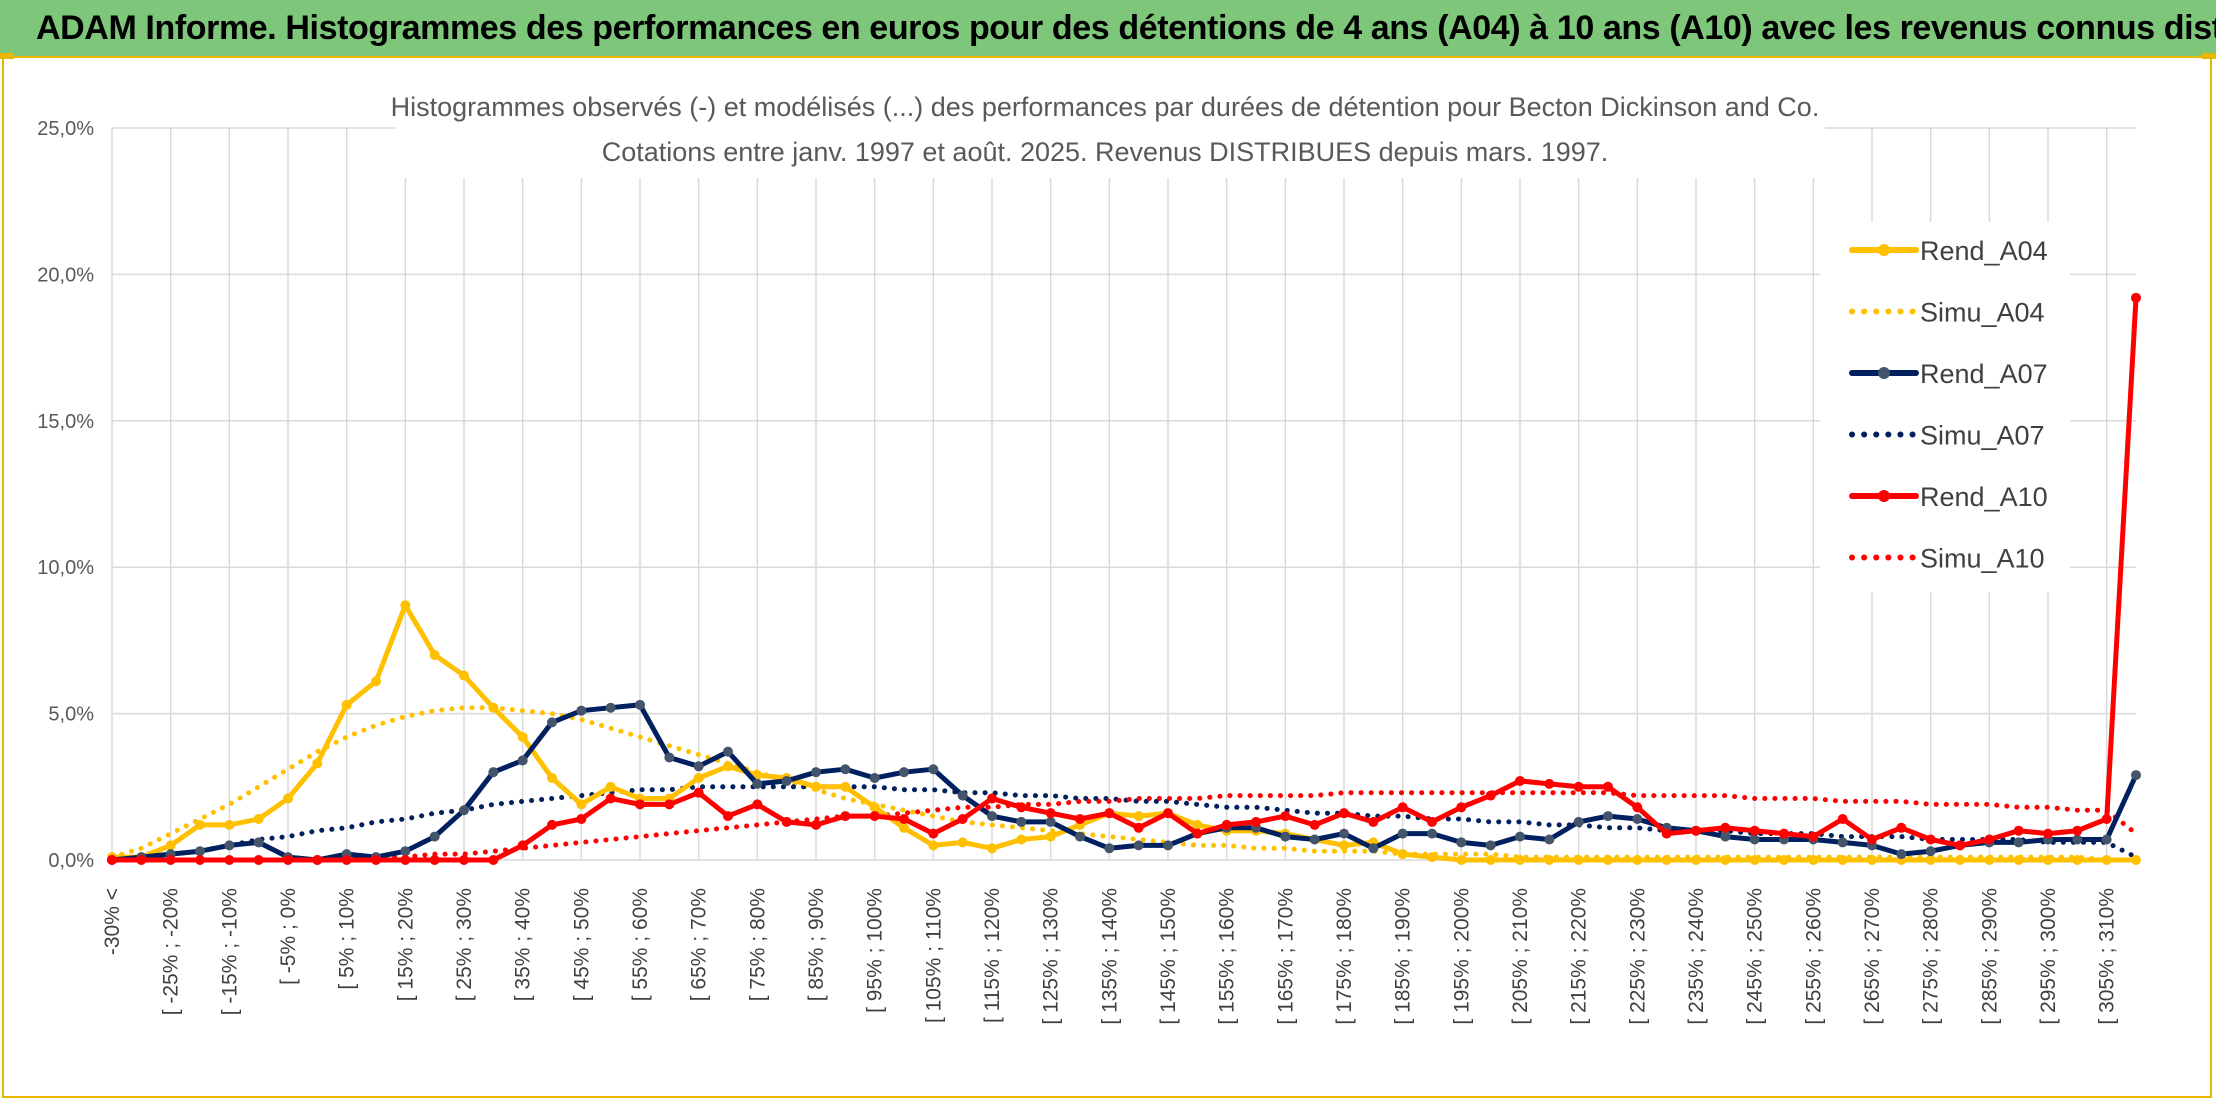 This screenshot has height=1102, width=2216. What do you see at coordinates (1884, 373) in the screenshot?
I see `legend-marker-rend-a07` at bounding box center [1884, 373].